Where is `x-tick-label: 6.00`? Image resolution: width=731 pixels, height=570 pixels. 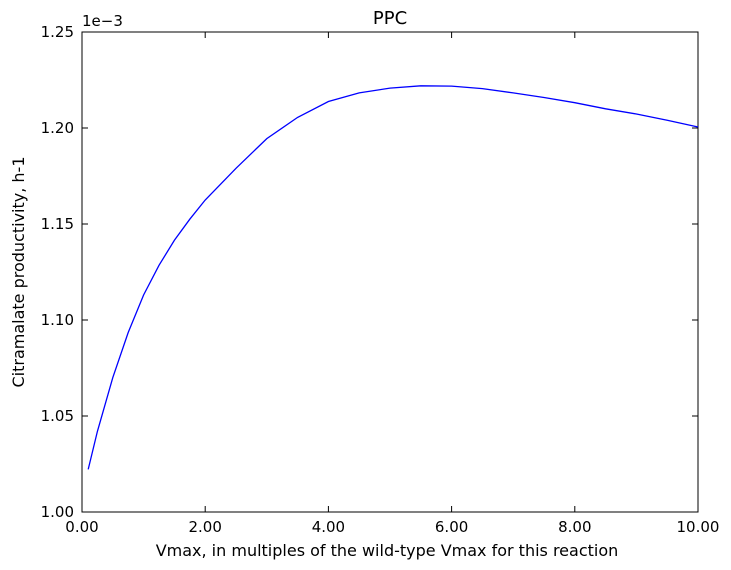 x-tick-label: 6.00 is located at coordinates (451, 527).